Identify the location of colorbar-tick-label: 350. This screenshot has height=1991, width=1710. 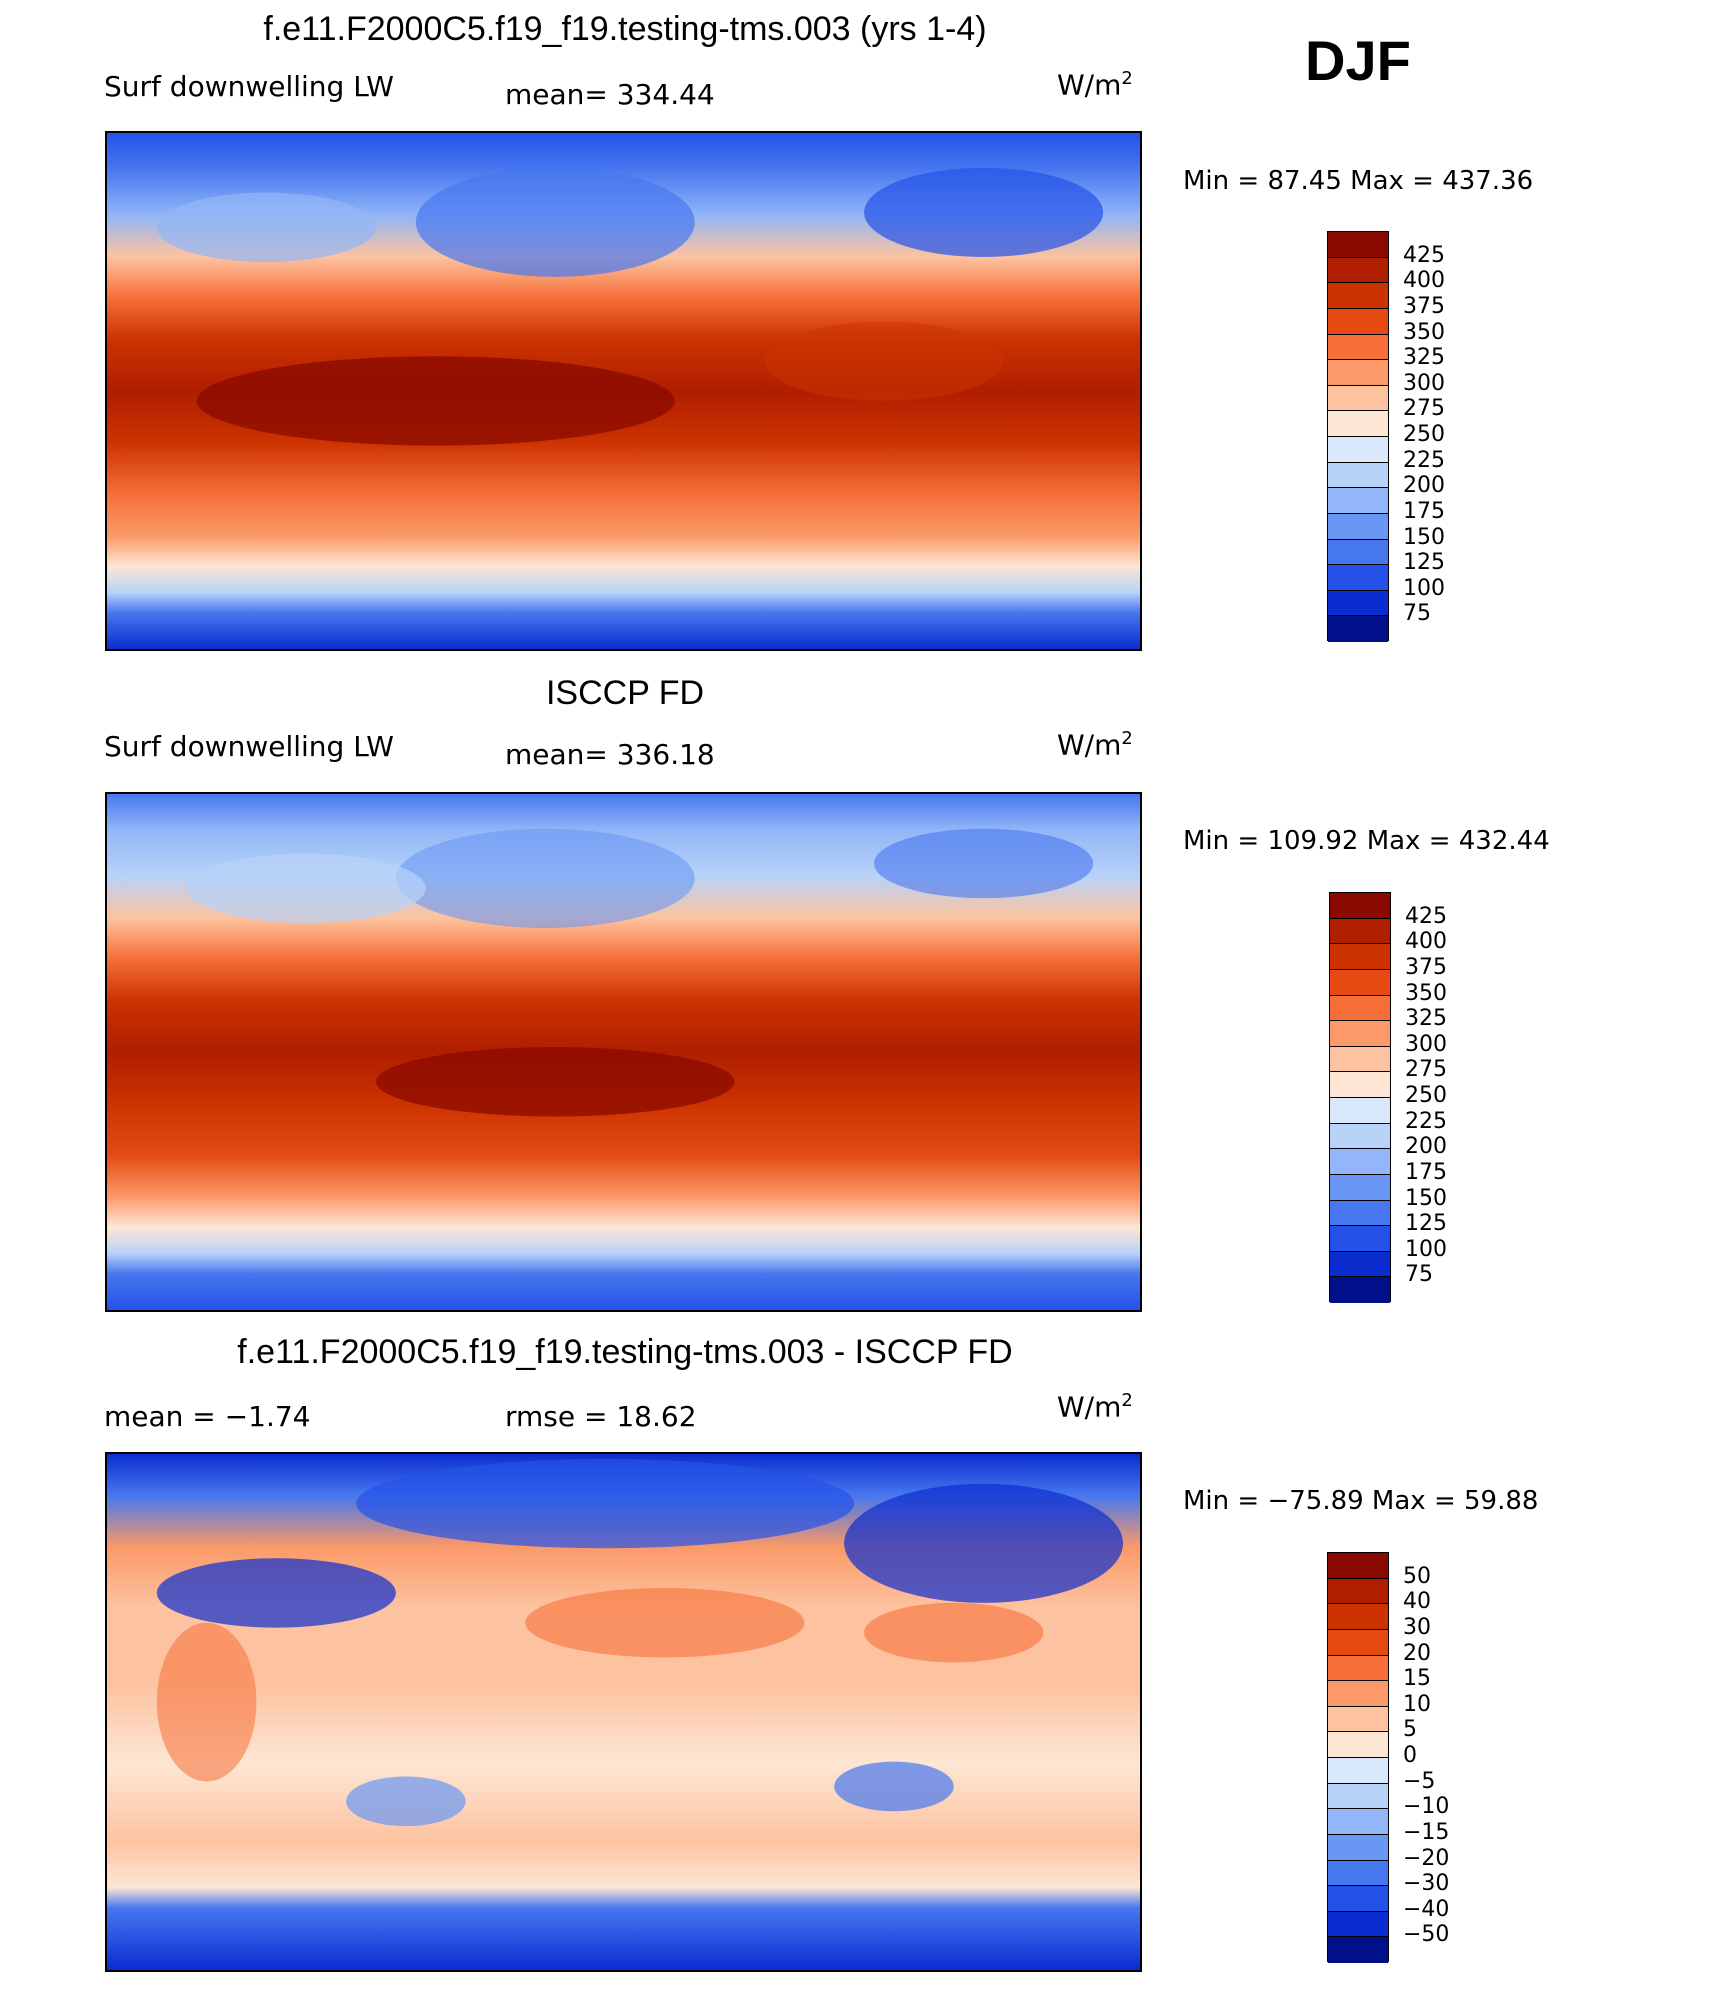
(1426, 993).